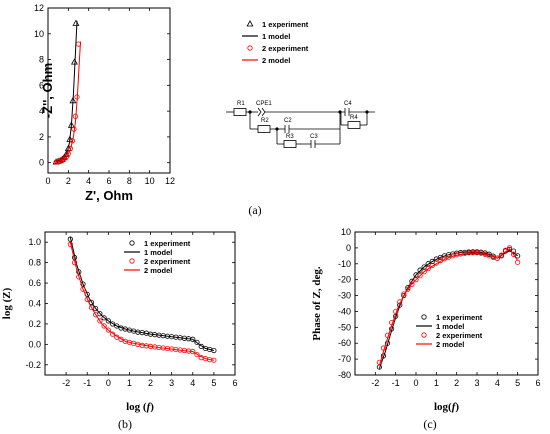  Describe the element at coordinates (41, 137) in the screenshot. I see `y-tick-label: 2` at that location.